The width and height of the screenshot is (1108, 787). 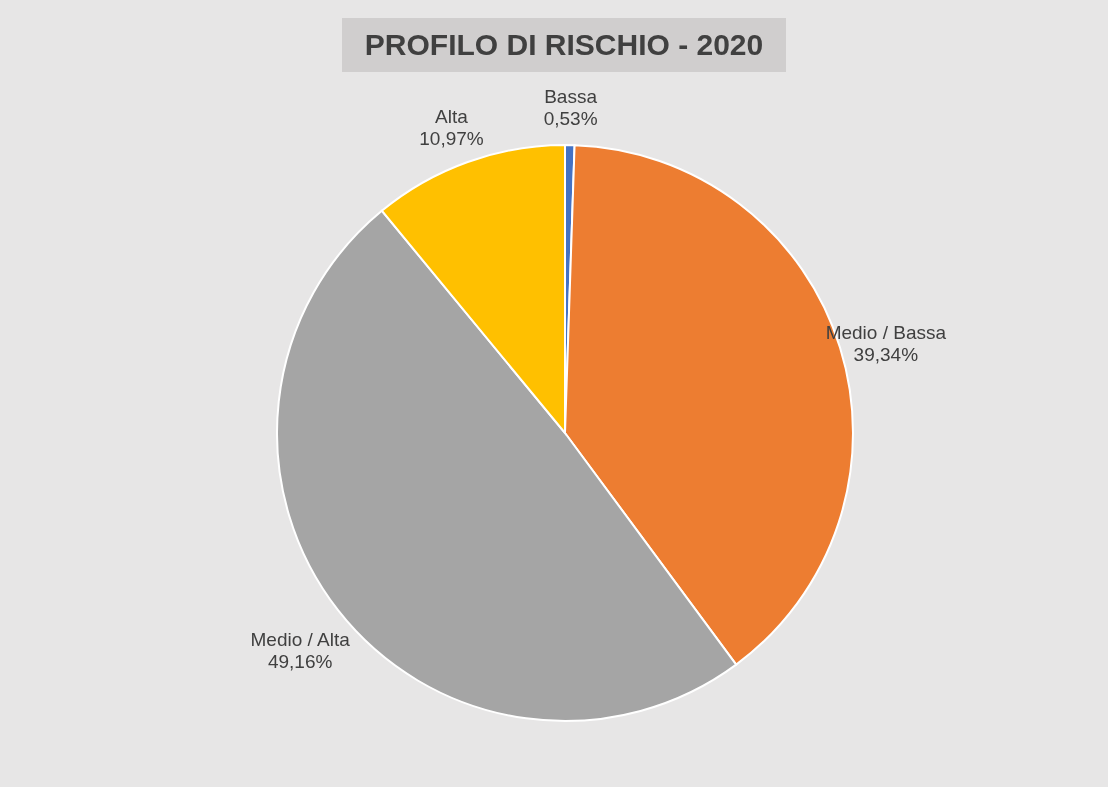 I want to click on slice-label: Medio / Alta, so click(x=300, y=639).